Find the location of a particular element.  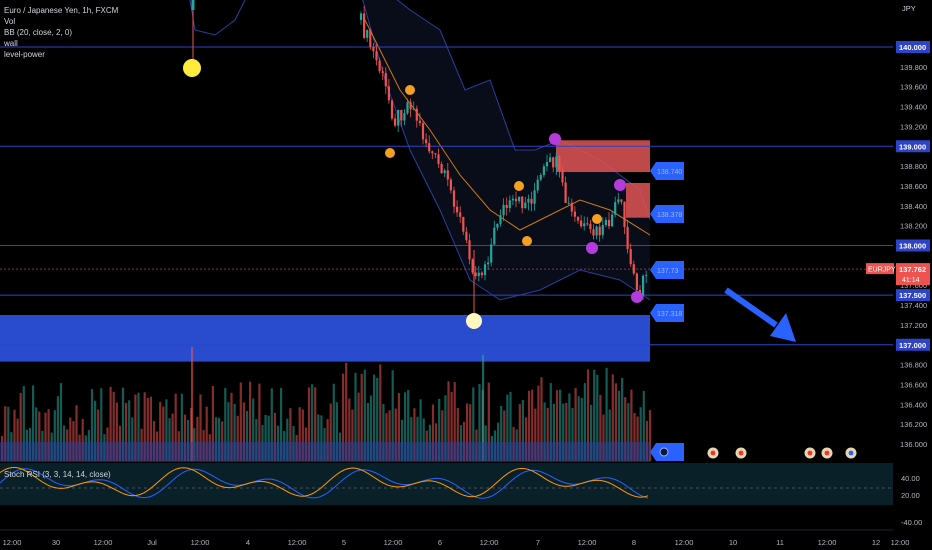

stoch-rsi-pane is located at coordinates (446, 484).